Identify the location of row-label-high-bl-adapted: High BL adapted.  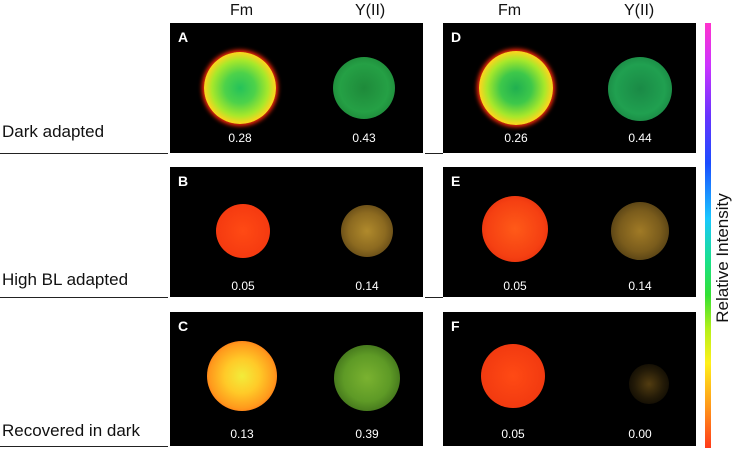
(65, 279).